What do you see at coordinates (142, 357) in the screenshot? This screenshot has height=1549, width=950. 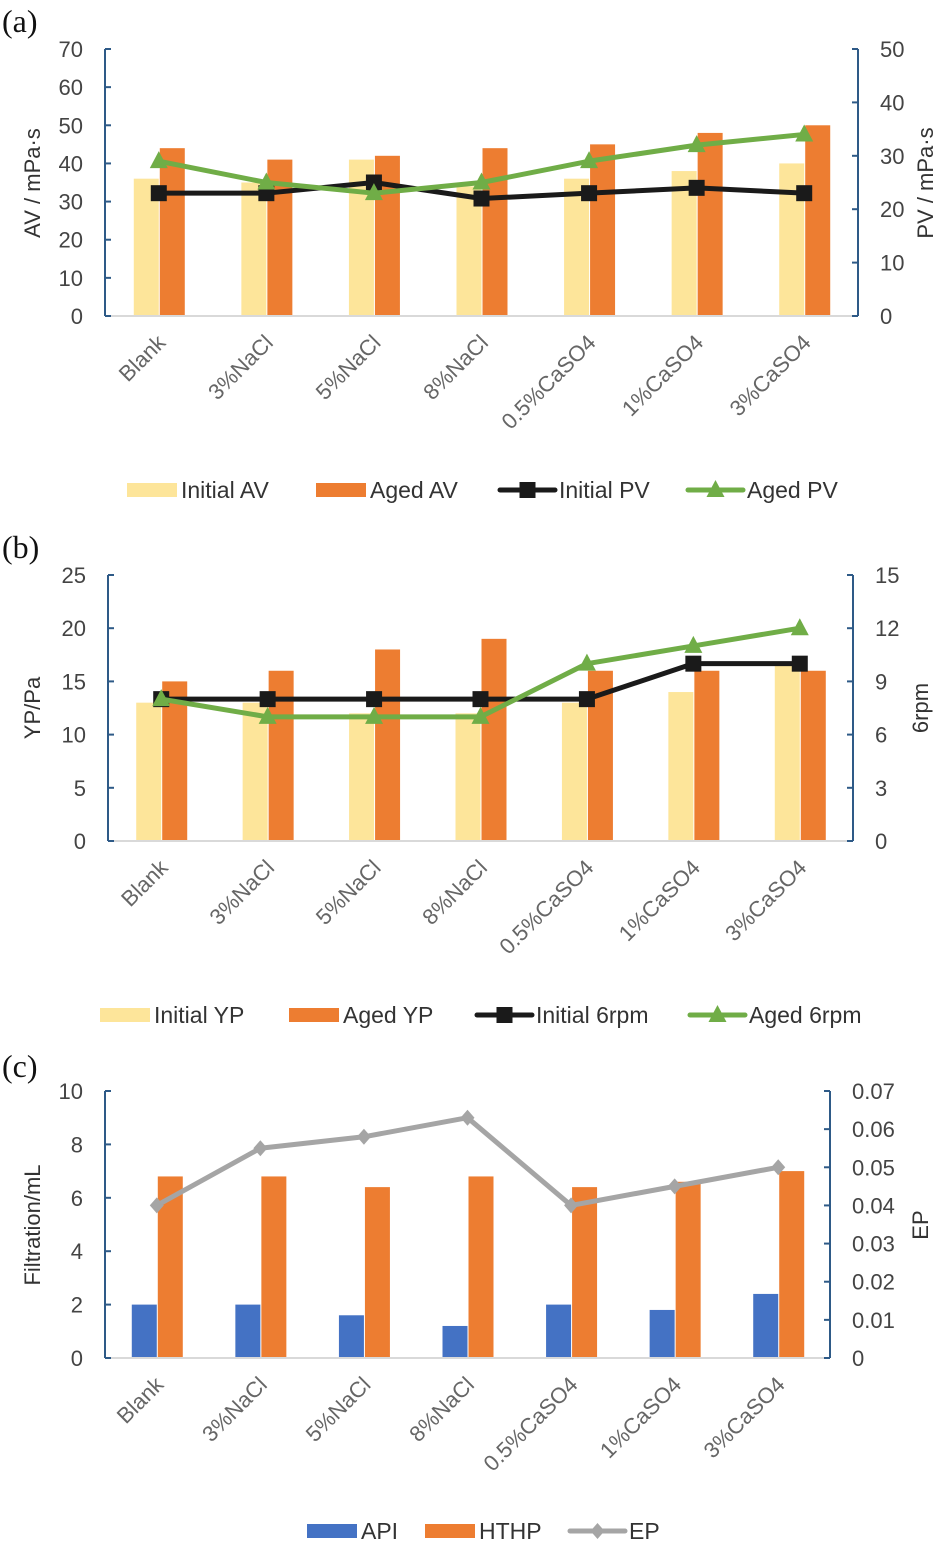 I see `x-tick-label: Blank` at bounding box center [142, 357].